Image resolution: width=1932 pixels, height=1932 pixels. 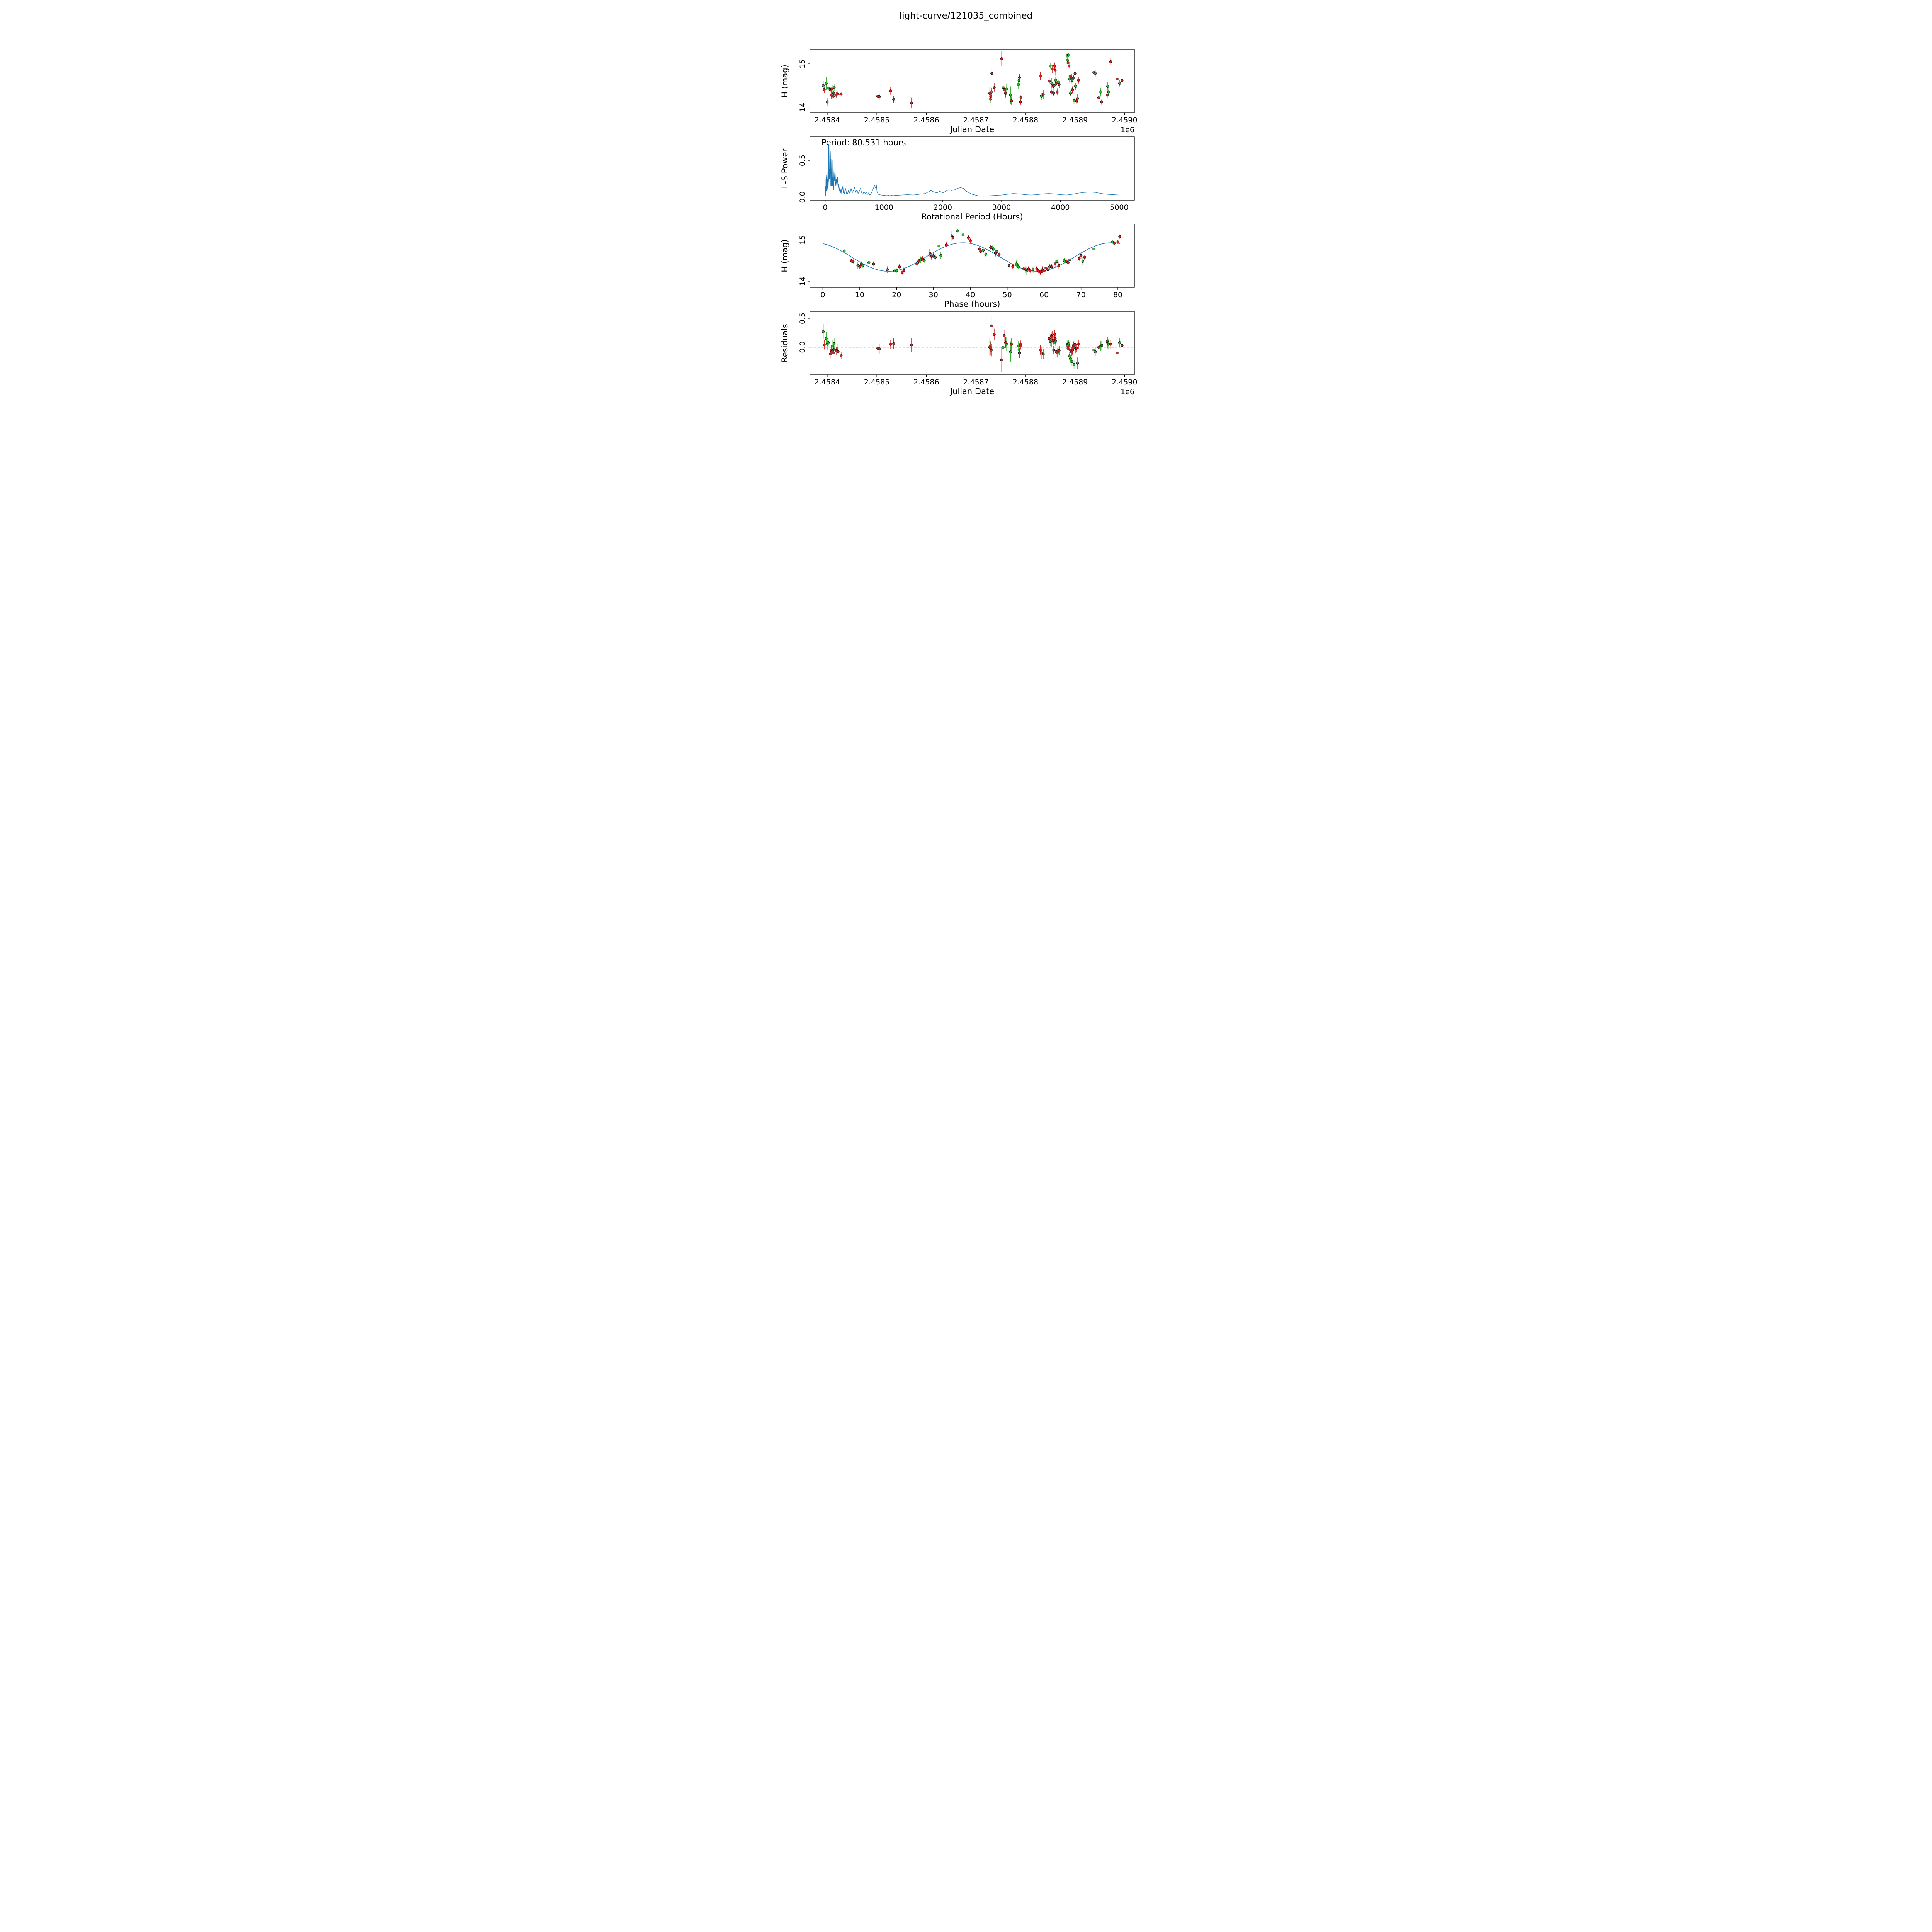 What do you see at coordinates (784, 343) in the screenshot?
I see `residuals-ylabel: Residuals` at bounding box center [784, 343].